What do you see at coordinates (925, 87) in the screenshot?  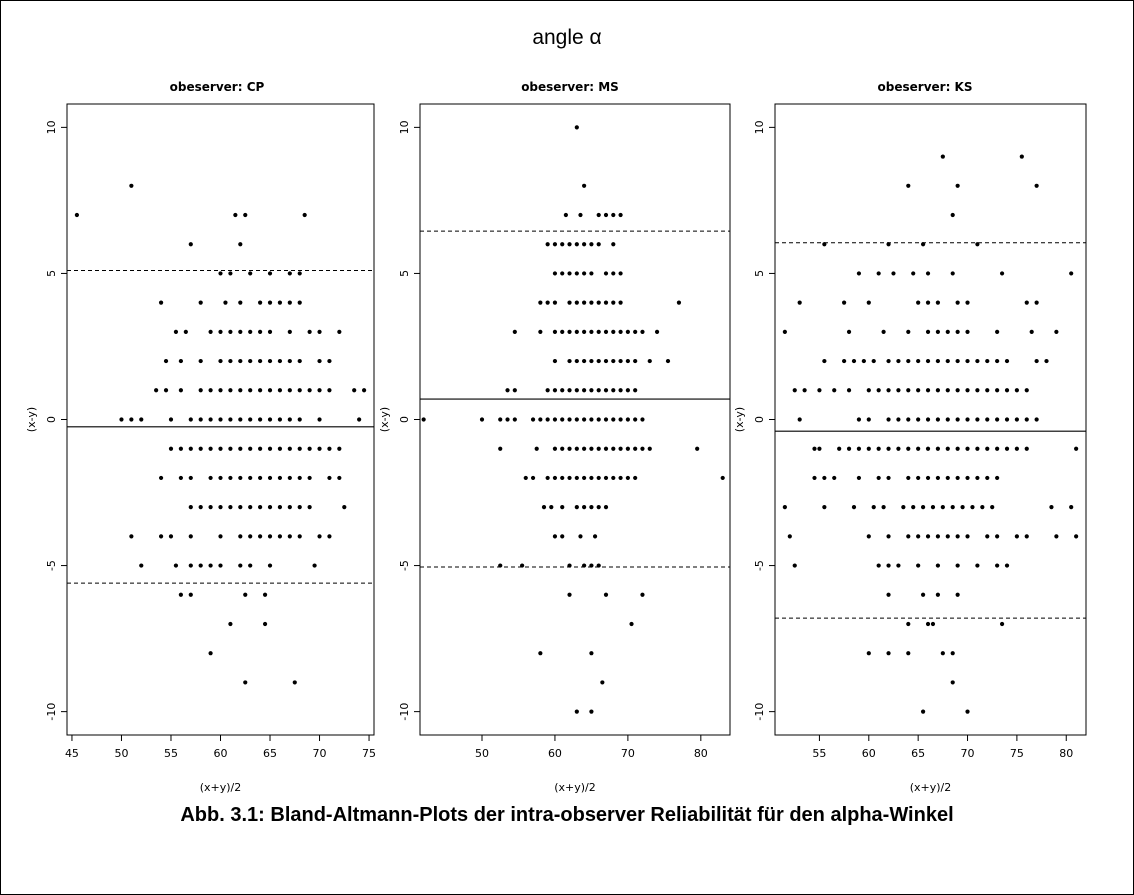 I see `panel-title-ks: obeserver: KS` at bounding box center [925, 87].